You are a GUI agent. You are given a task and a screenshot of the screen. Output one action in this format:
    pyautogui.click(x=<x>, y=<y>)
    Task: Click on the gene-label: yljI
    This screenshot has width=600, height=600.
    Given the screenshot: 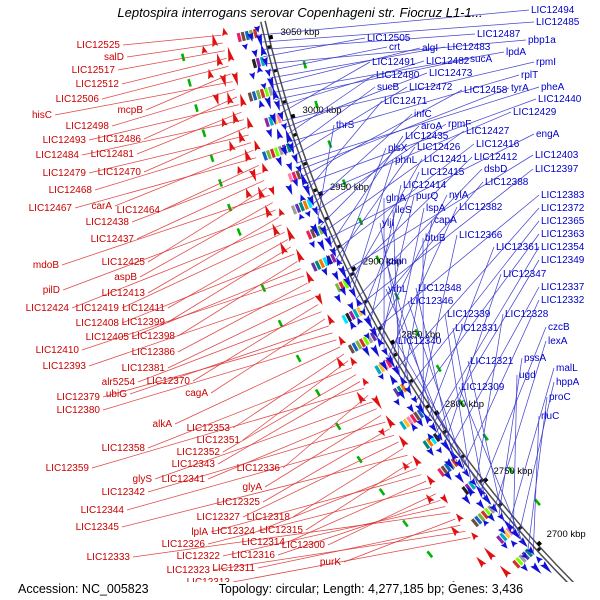 What is the action you would take?
    pyautogui.click(x=388, y=223)
    